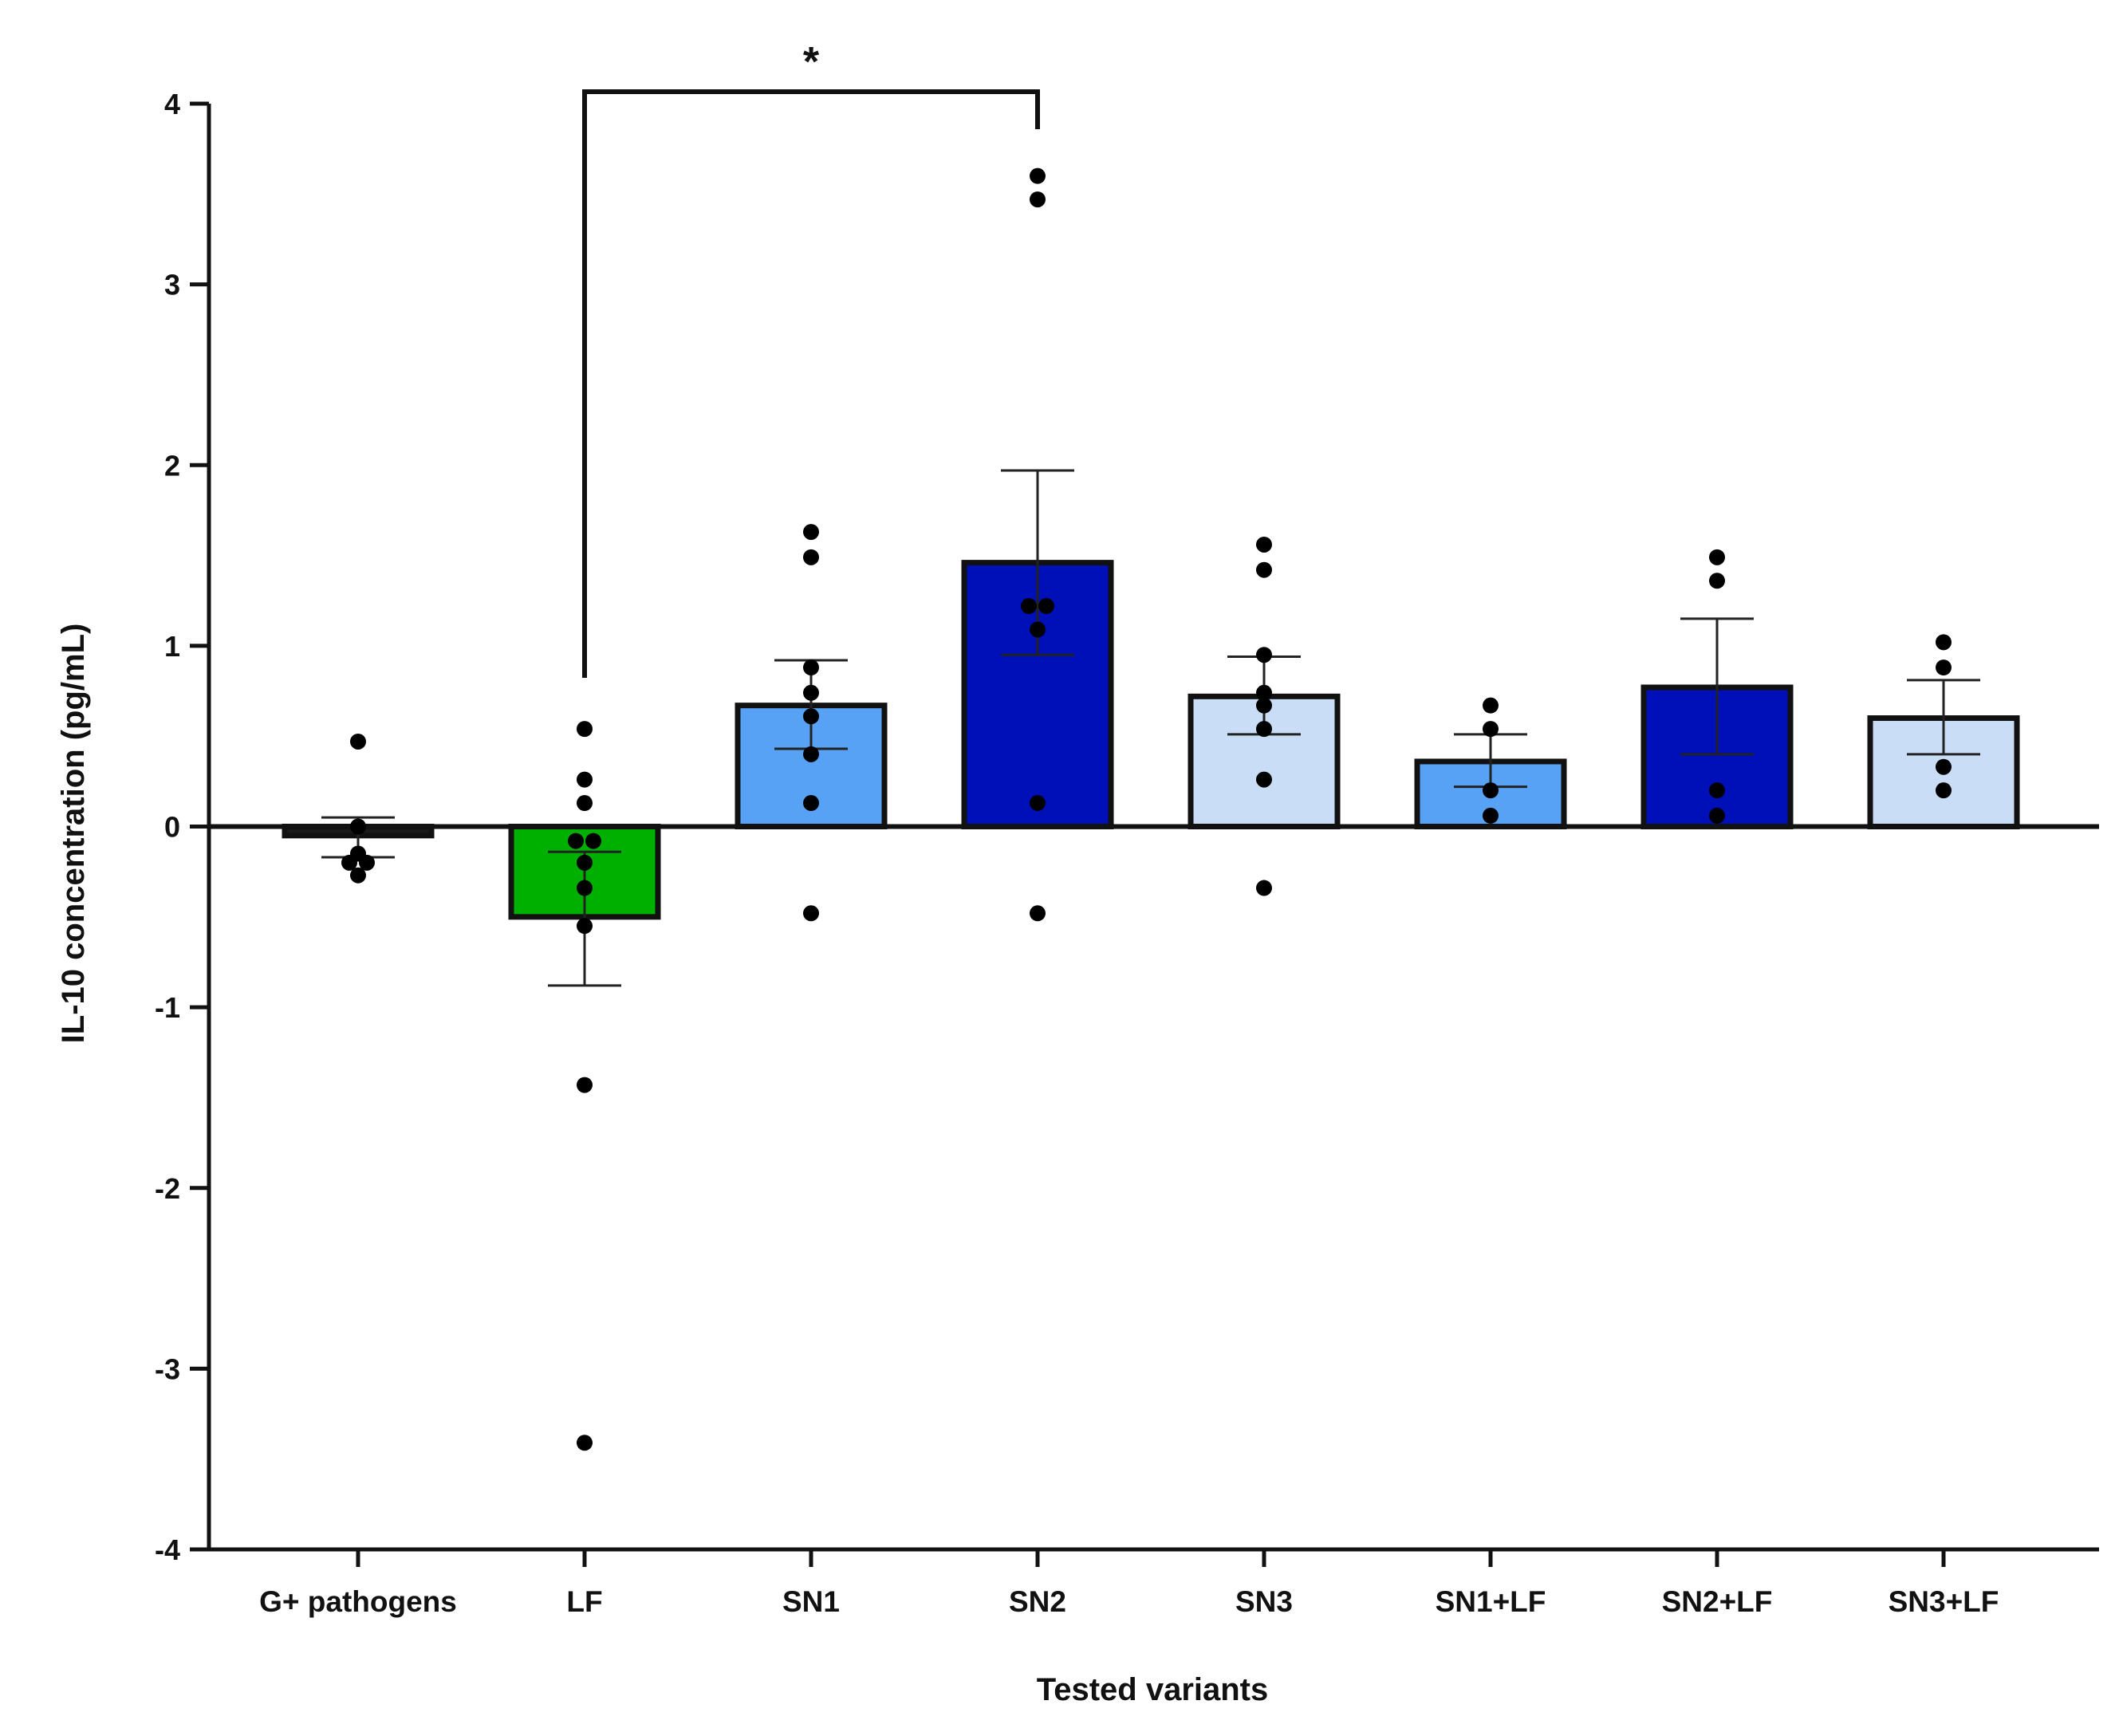  I want to click on y-tick-label: -3, so click(167, 1369).